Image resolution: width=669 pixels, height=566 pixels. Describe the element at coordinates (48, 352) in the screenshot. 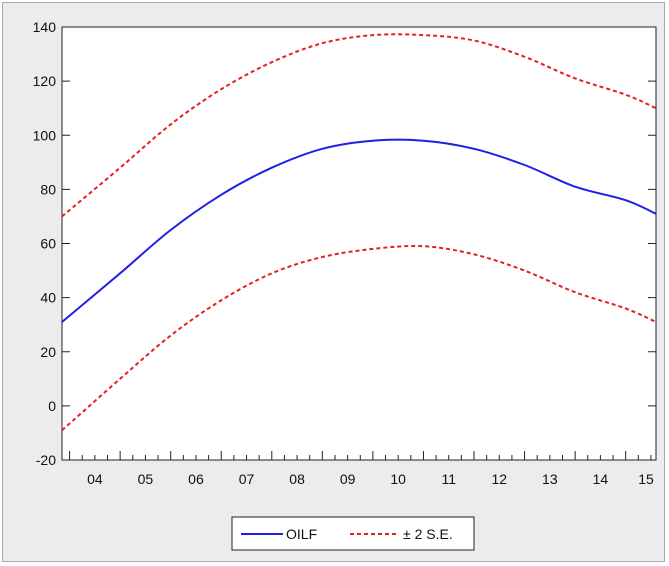

I see `y-tick-label: 20` at that location.